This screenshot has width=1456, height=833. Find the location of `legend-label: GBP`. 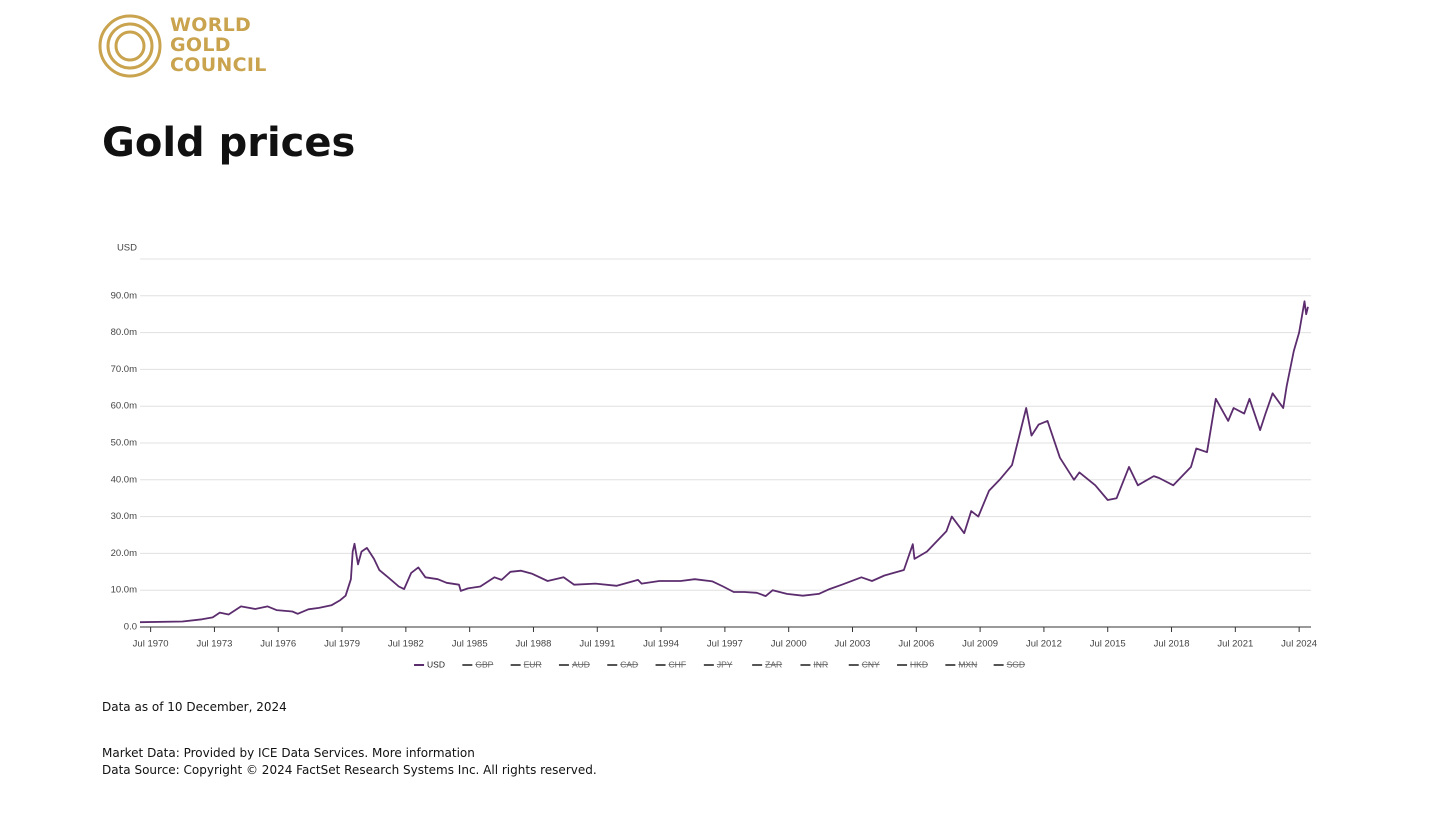

legend-label: GBP is located at coordinates (484, 664).